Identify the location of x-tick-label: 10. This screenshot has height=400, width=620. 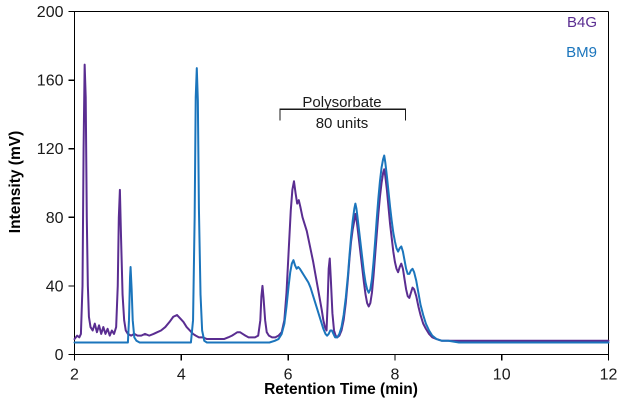
(502, 375).